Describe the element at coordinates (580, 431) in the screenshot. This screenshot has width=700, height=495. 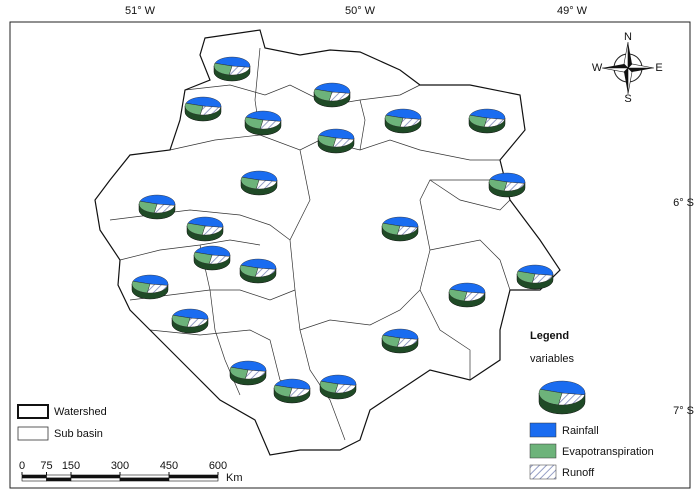
I see `legend-item: Rainfall` at that location.